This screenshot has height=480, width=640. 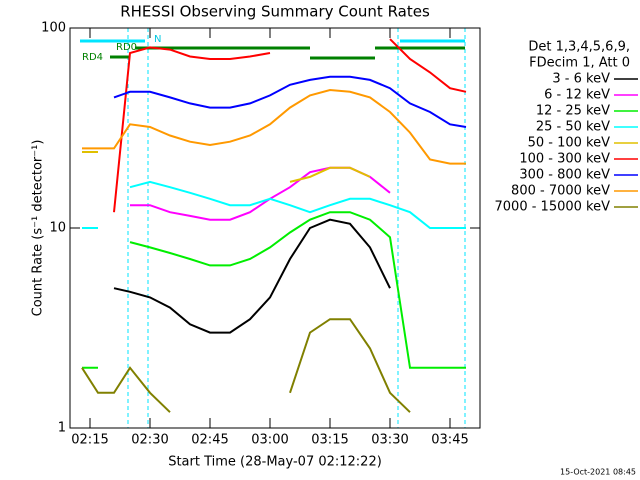 I want to click on annotation: N, so click(x=157, y=39).